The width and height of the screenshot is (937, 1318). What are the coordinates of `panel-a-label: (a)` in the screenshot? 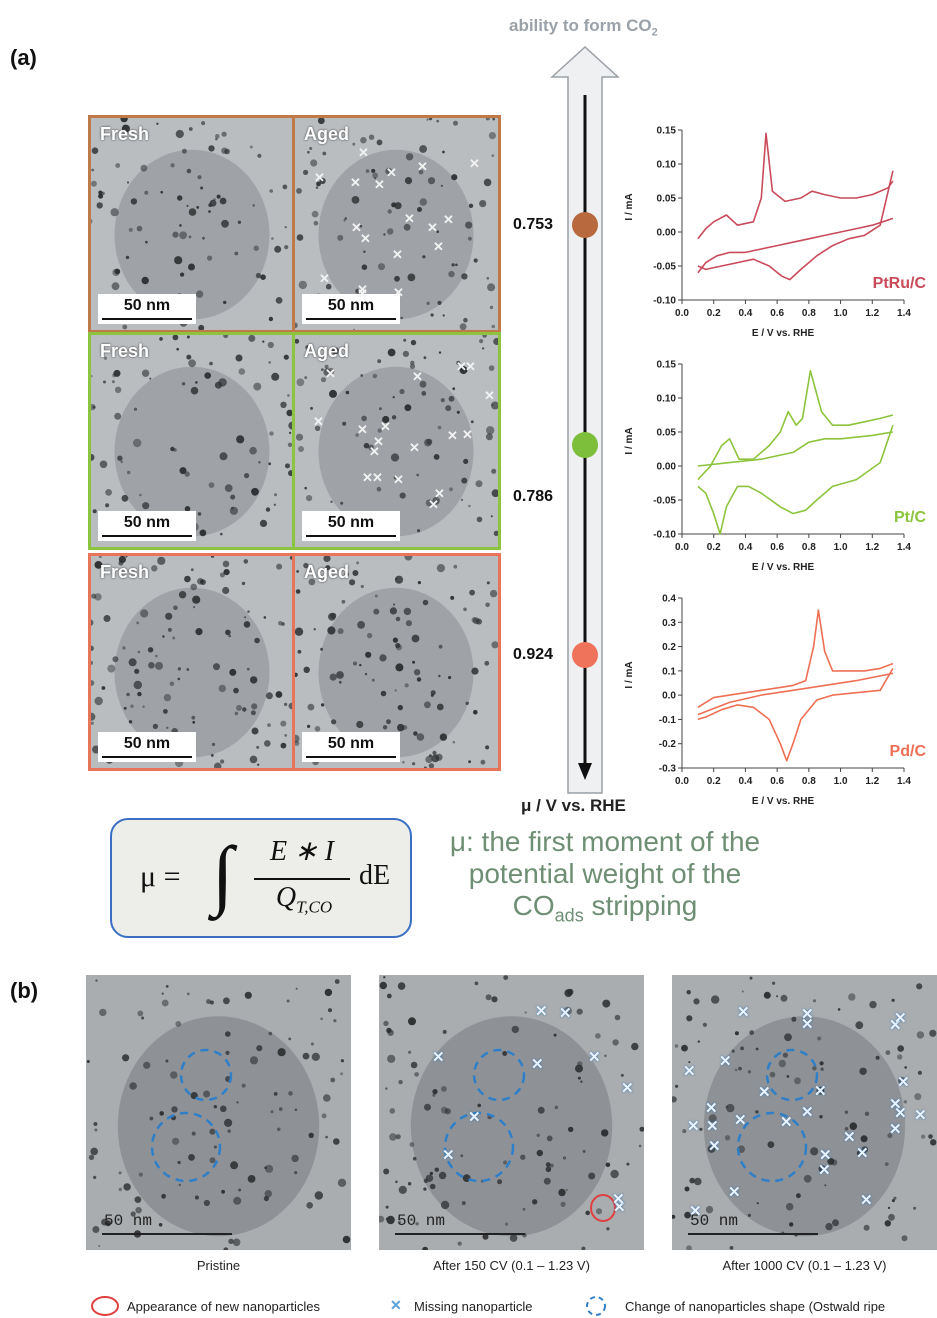 It's located at (23, 57).